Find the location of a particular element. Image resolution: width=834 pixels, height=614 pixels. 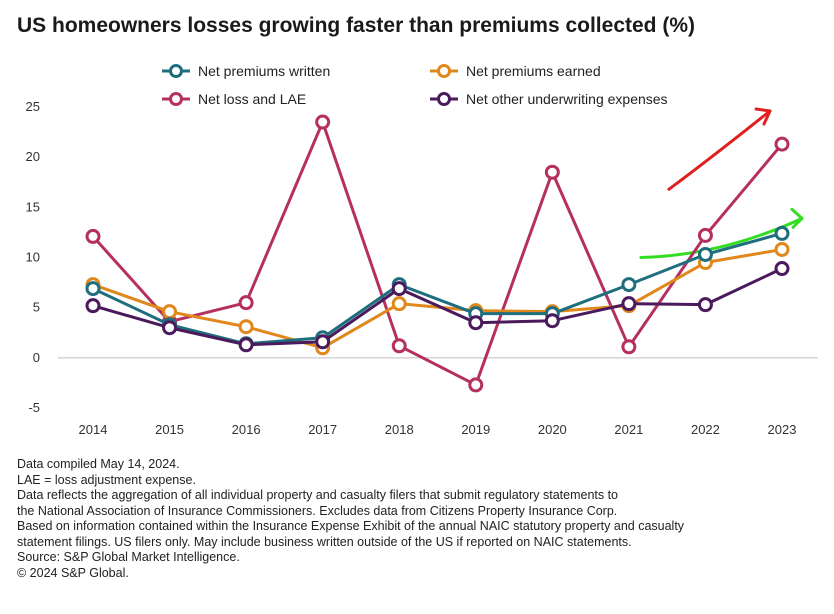

legend-label: Net other underwriting expenses is located at coordinates (567, 99).